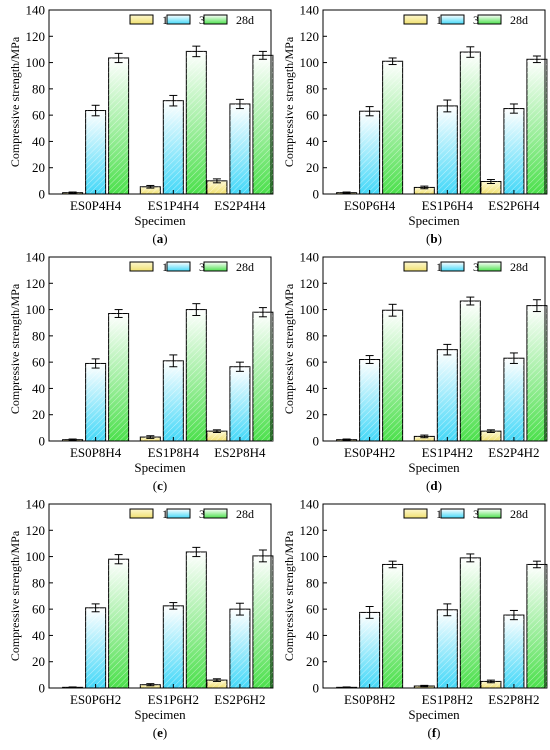  I want to click on category-label: ES0P4H2, so click(369, 452).